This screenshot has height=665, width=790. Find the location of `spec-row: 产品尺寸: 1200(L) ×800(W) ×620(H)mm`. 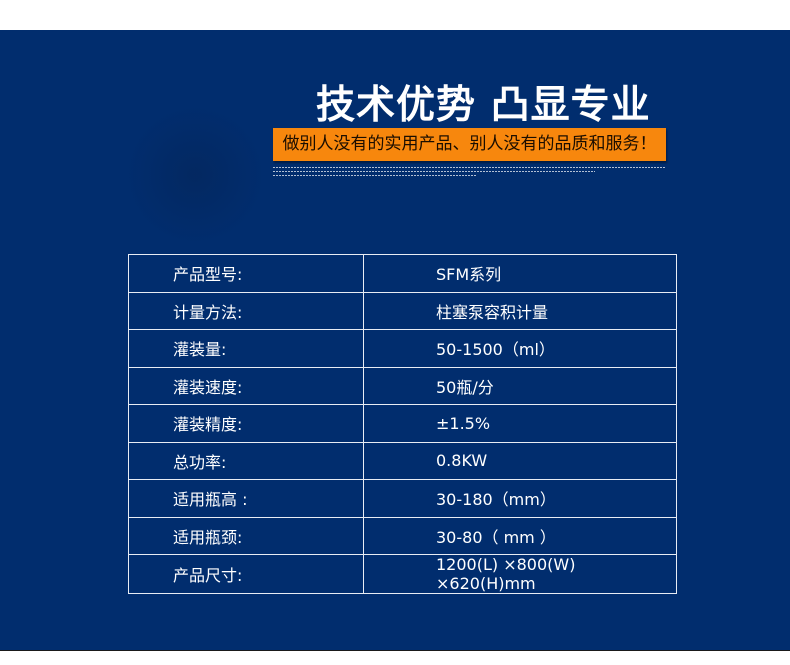

spec-row: 产品尺寸: 1200(L) ×800(W) ×620(H)mm is located at coordinates (402, 574).